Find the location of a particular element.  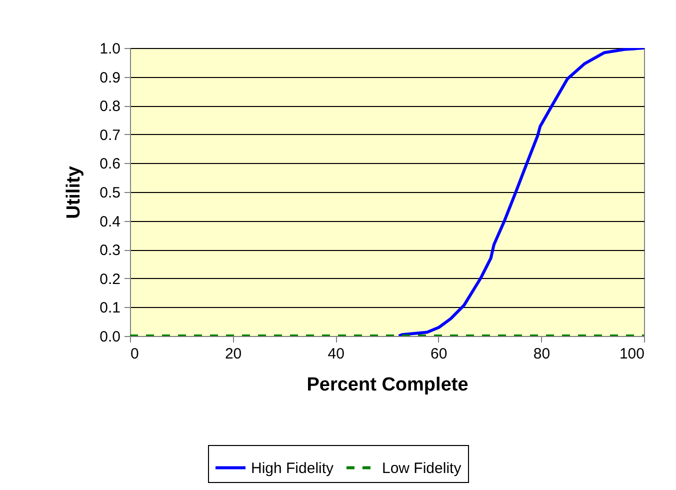

x-tick-label: 100 is located at coordinates (631, 354).